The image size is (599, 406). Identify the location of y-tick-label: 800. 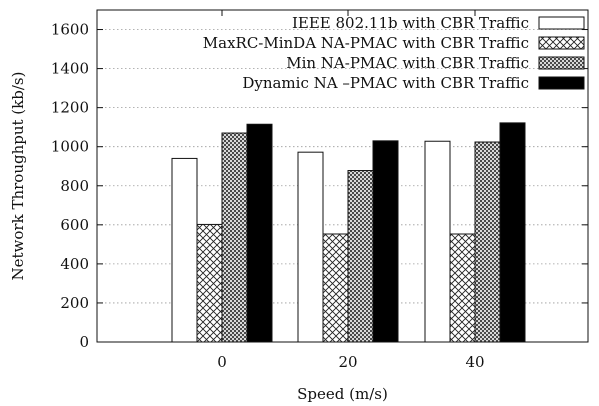
(74, 186).